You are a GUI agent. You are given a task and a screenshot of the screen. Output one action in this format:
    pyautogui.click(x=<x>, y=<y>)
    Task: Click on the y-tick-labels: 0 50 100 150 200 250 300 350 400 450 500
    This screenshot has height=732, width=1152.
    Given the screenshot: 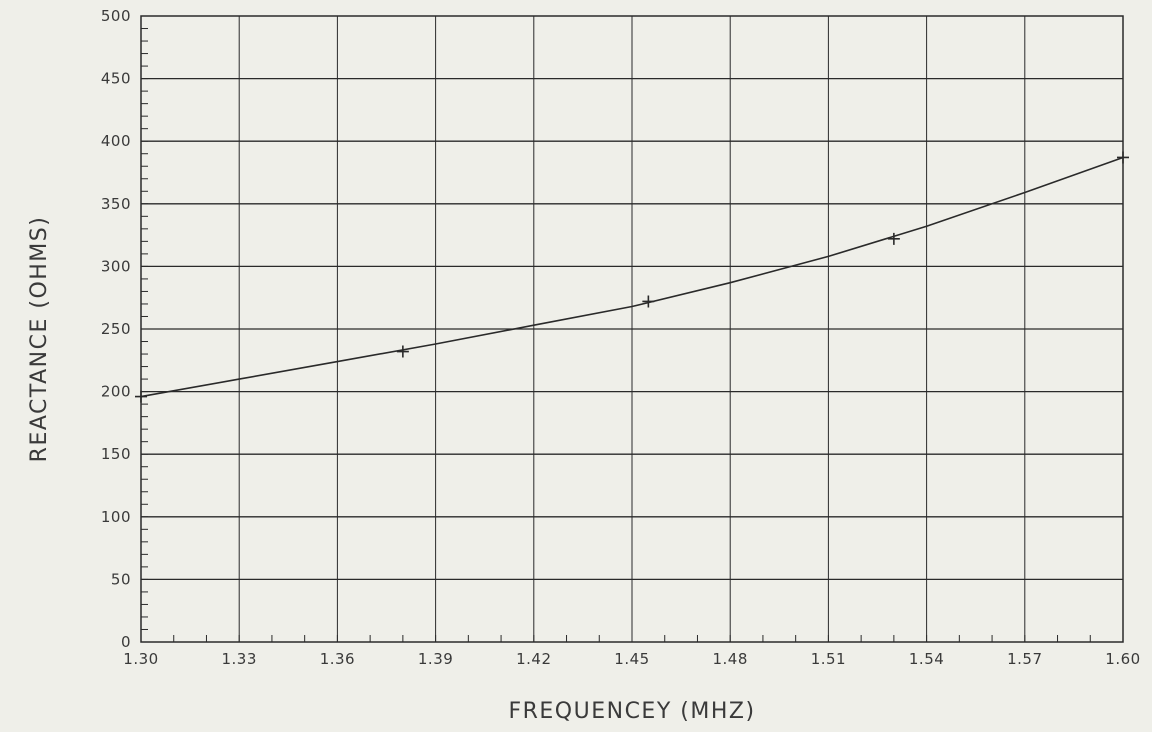 What is the action you would take?
    pyautogui.click(x=116, y=329)
    